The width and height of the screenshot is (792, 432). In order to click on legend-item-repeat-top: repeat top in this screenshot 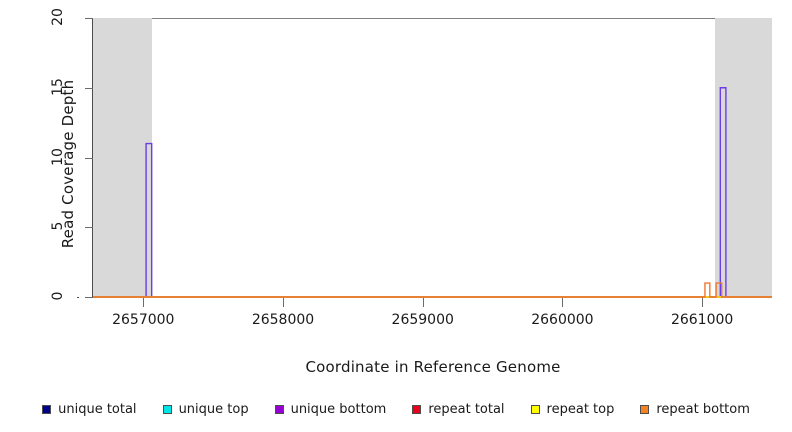, I will do `click(572, 409)`.